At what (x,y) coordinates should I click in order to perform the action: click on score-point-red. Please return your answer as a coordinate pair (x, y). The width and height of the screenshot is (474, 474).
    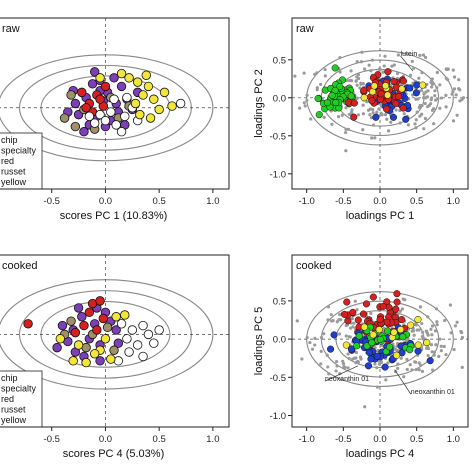
    Looking at the image, I should click on (100, 301).